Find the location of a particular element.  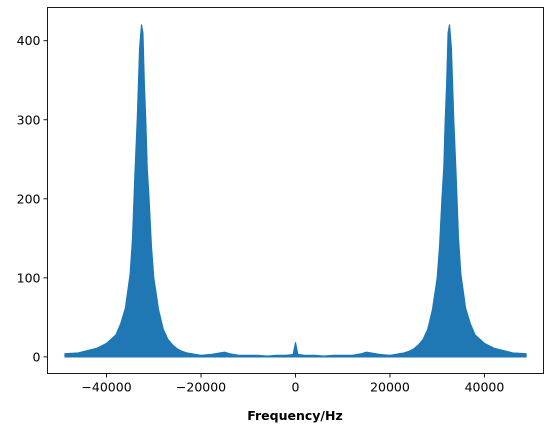

y-tick-label: 200 is located at coordinates (29, 198).